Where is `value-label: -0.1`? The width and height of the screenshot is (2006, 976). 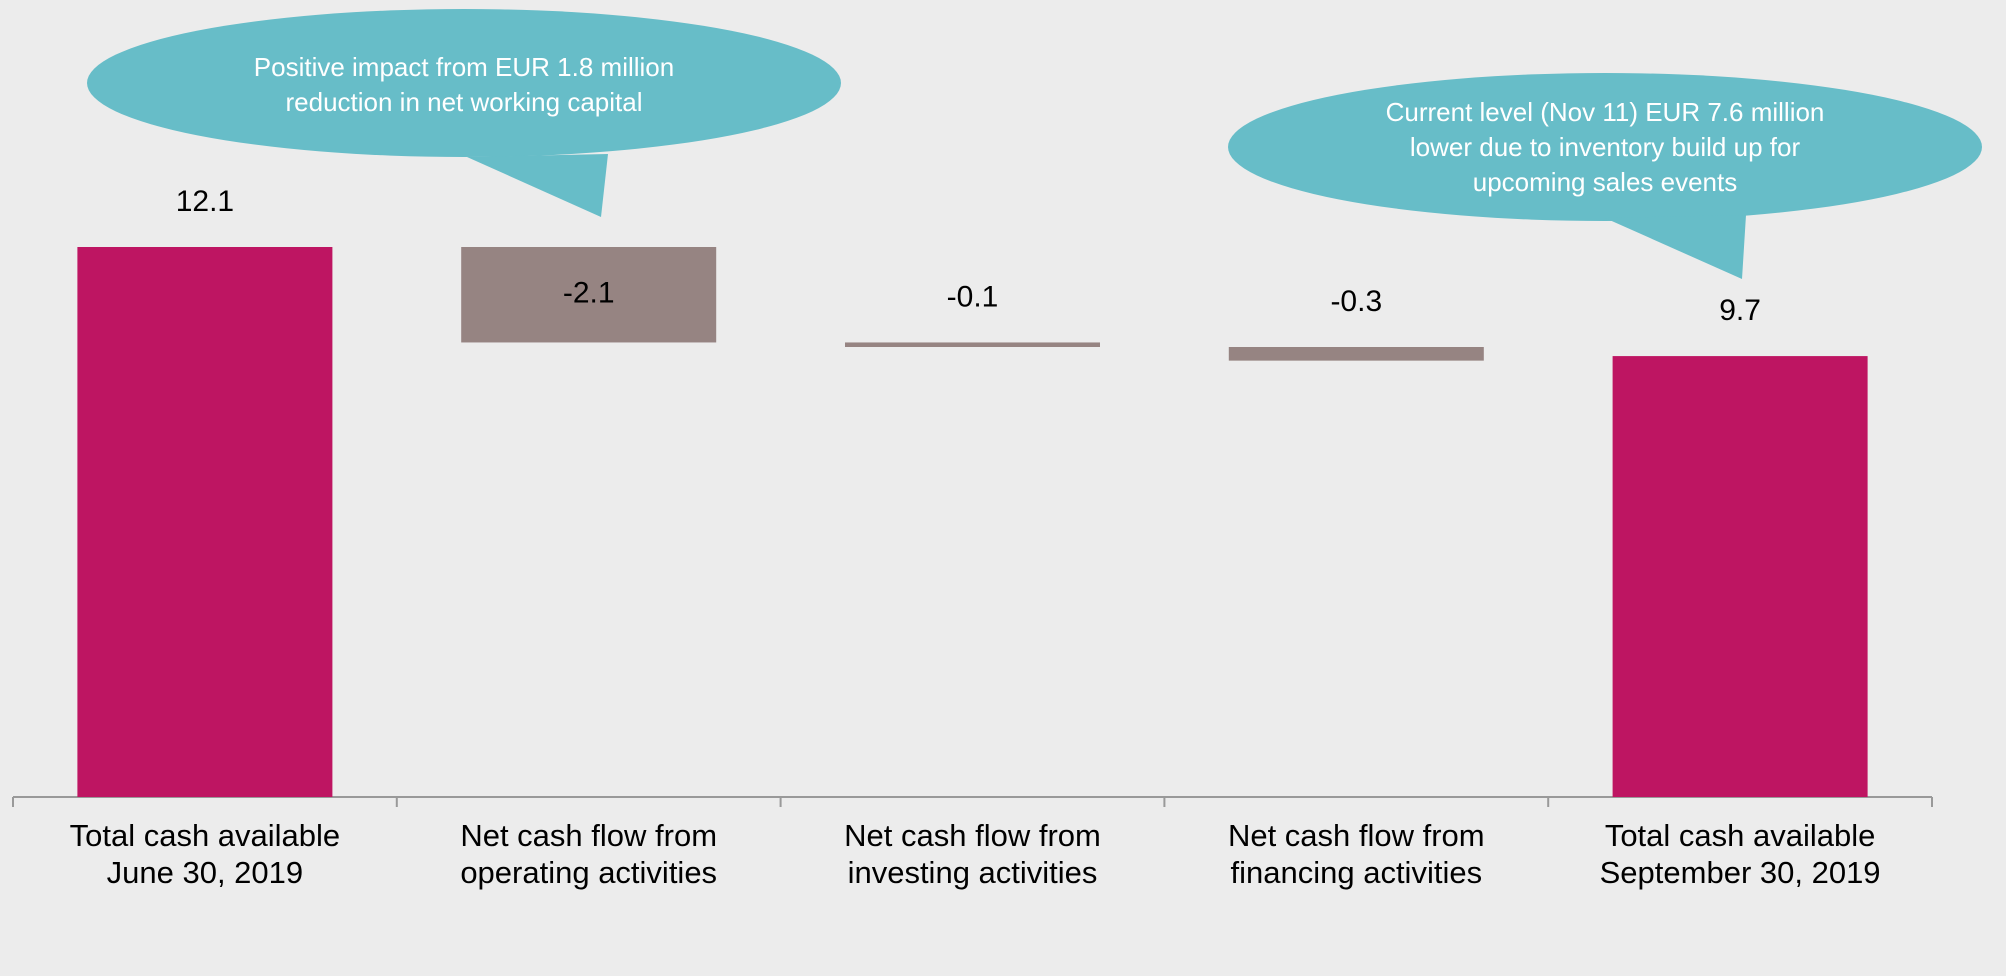 value-label: -0.1 is located at coordinates (973, 296).